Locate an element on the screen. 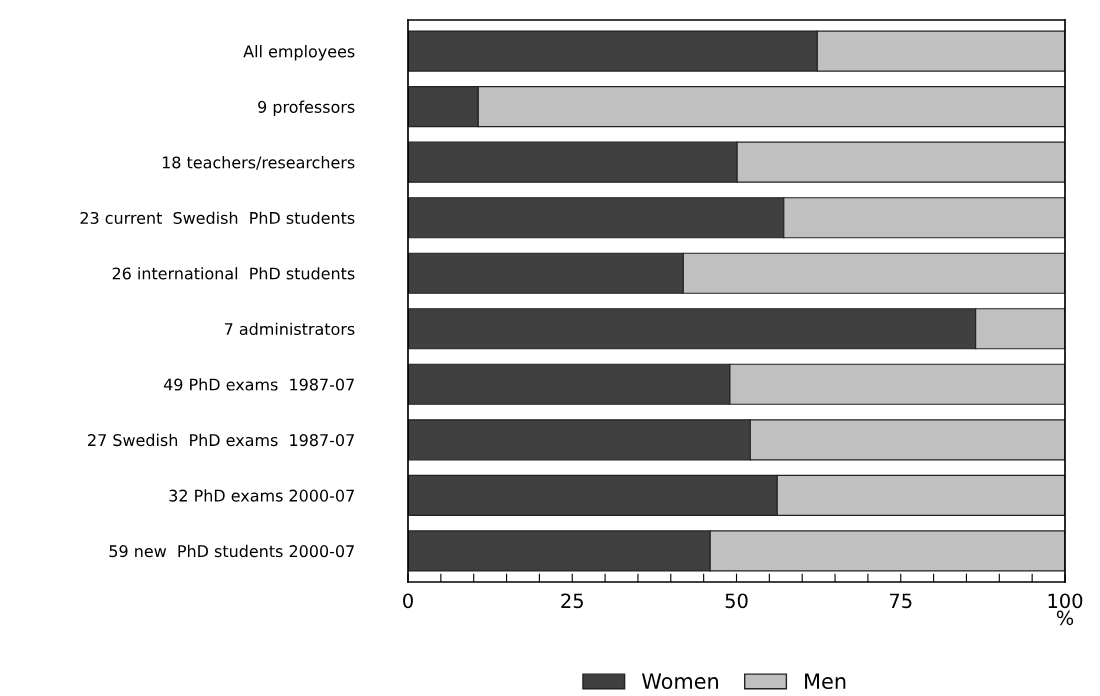 The height and width of the screenshot is (696, 1100). y-tick-label: 23 current Swedish PhD students is located at coordinates (217, 217).